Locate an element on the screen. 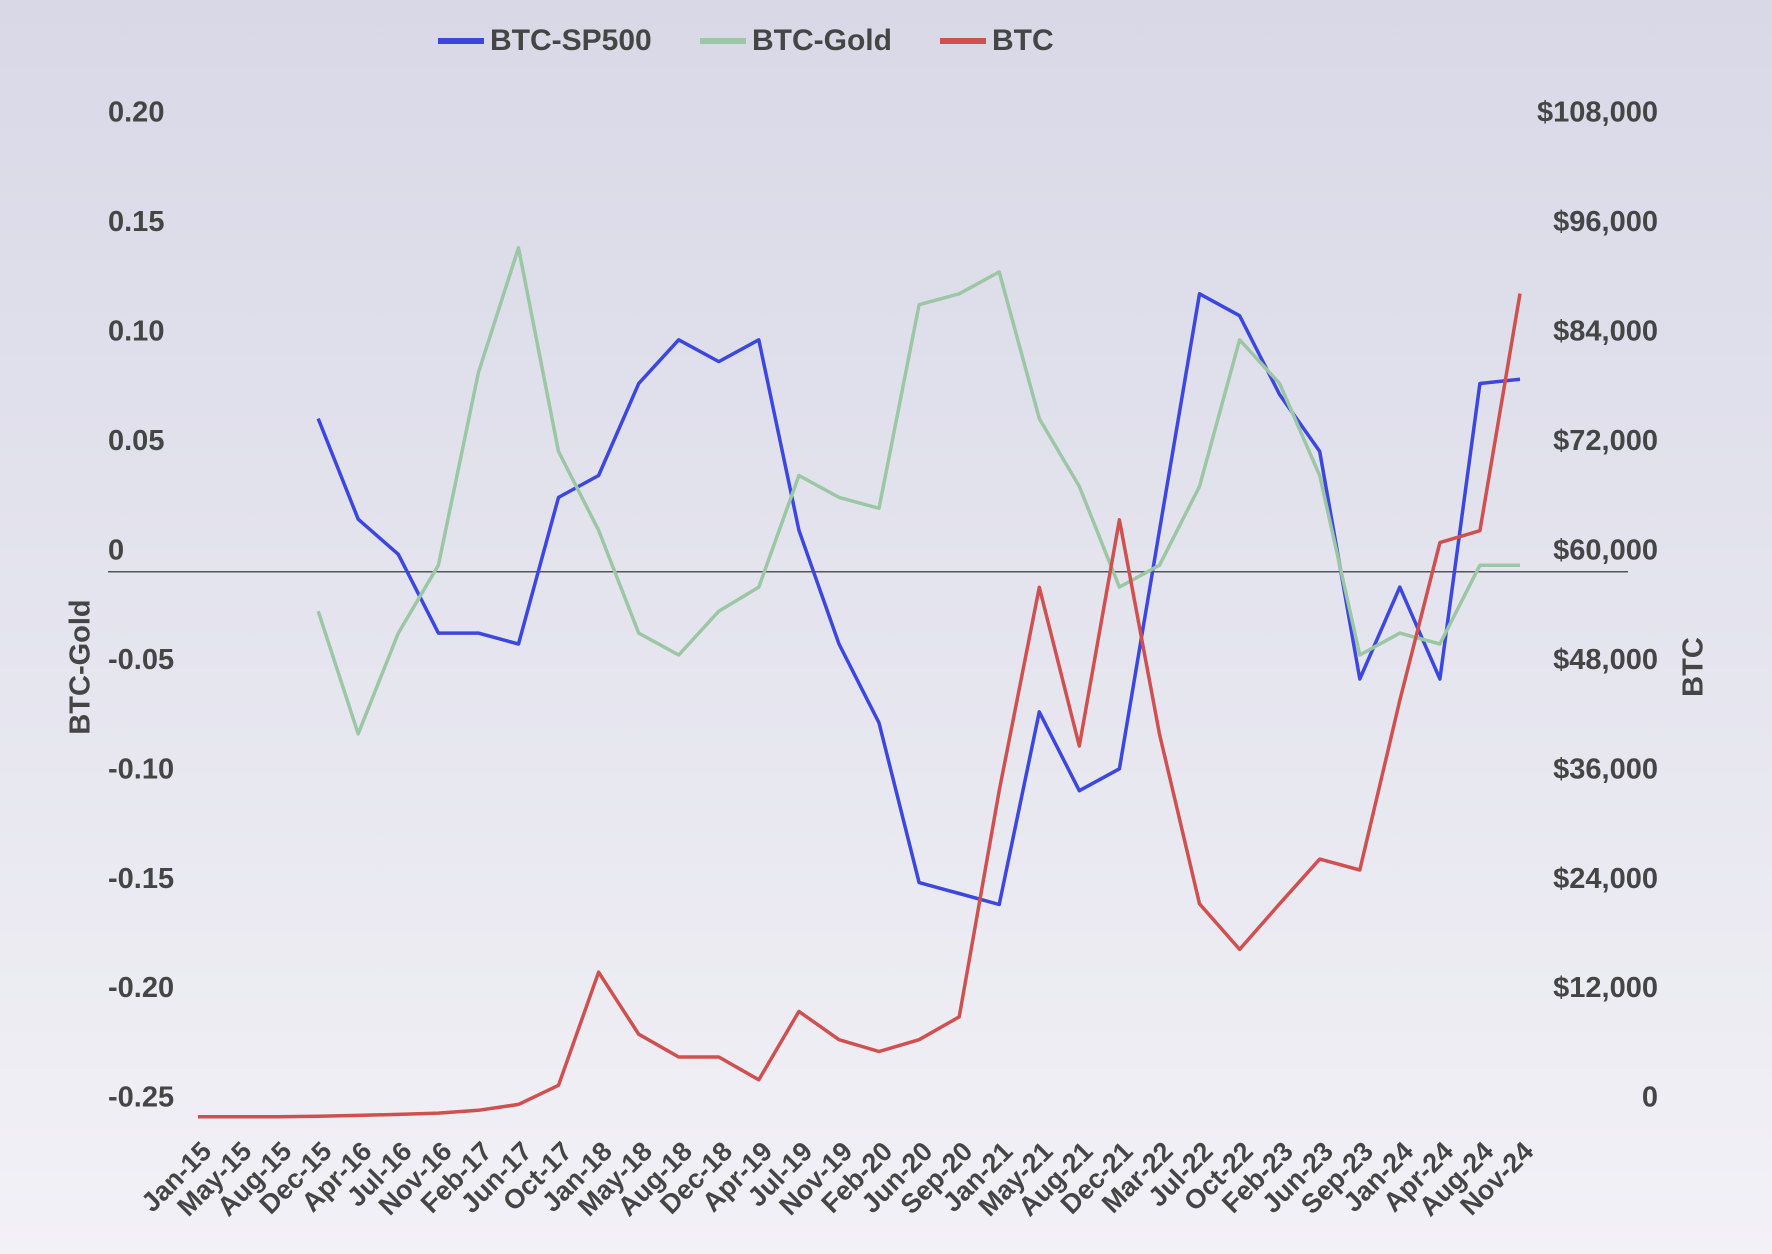  legend-label: BTC-SP500 is located at coordinates (571, 40).